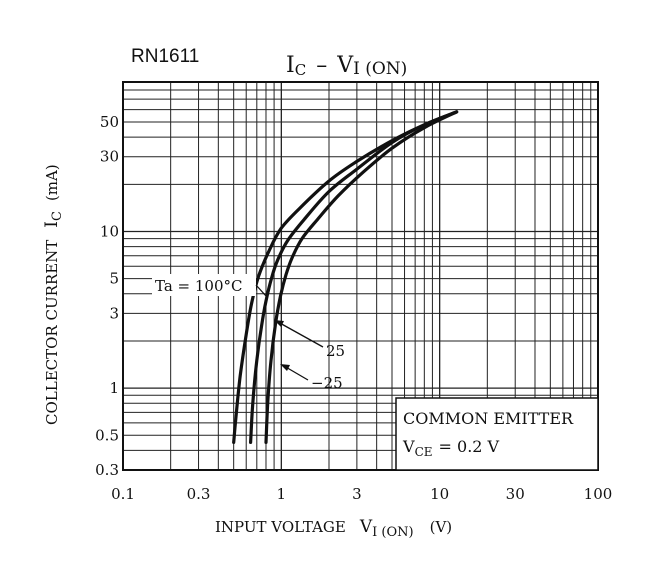 This screenshot has height=574, width=649. I want to click on y-tick-label: 3, so click(114, 313).